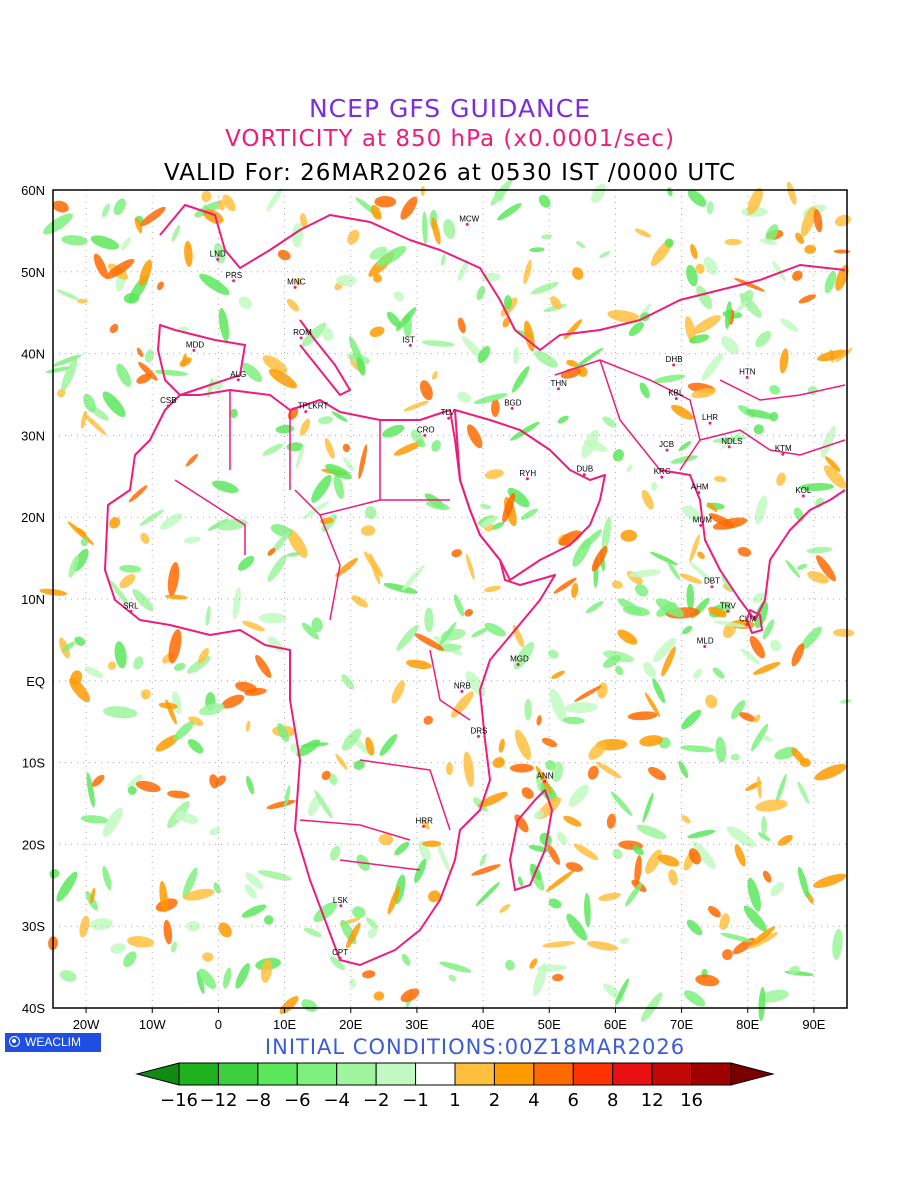 The height and width of the screenshot is (1200, 900). What do you see at coordinates (53, 1042) in the screenshot?
I see `weaclim-logo: WEACLIM` at bounding box center [53, 1042].